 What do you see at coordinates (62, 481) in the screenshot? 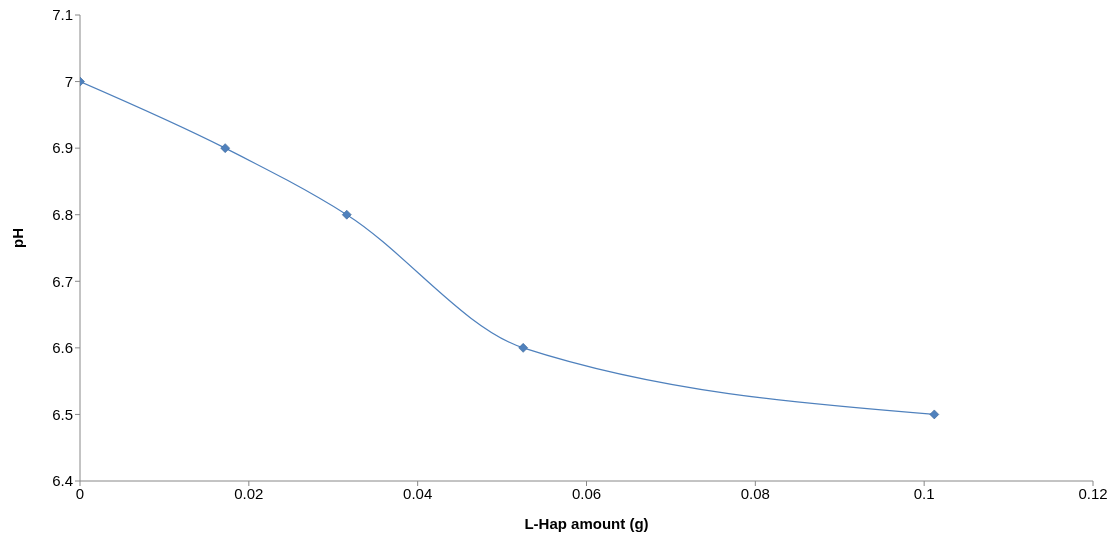
I see `y-tick-label: 6.4` at bounding box center [62, 481].